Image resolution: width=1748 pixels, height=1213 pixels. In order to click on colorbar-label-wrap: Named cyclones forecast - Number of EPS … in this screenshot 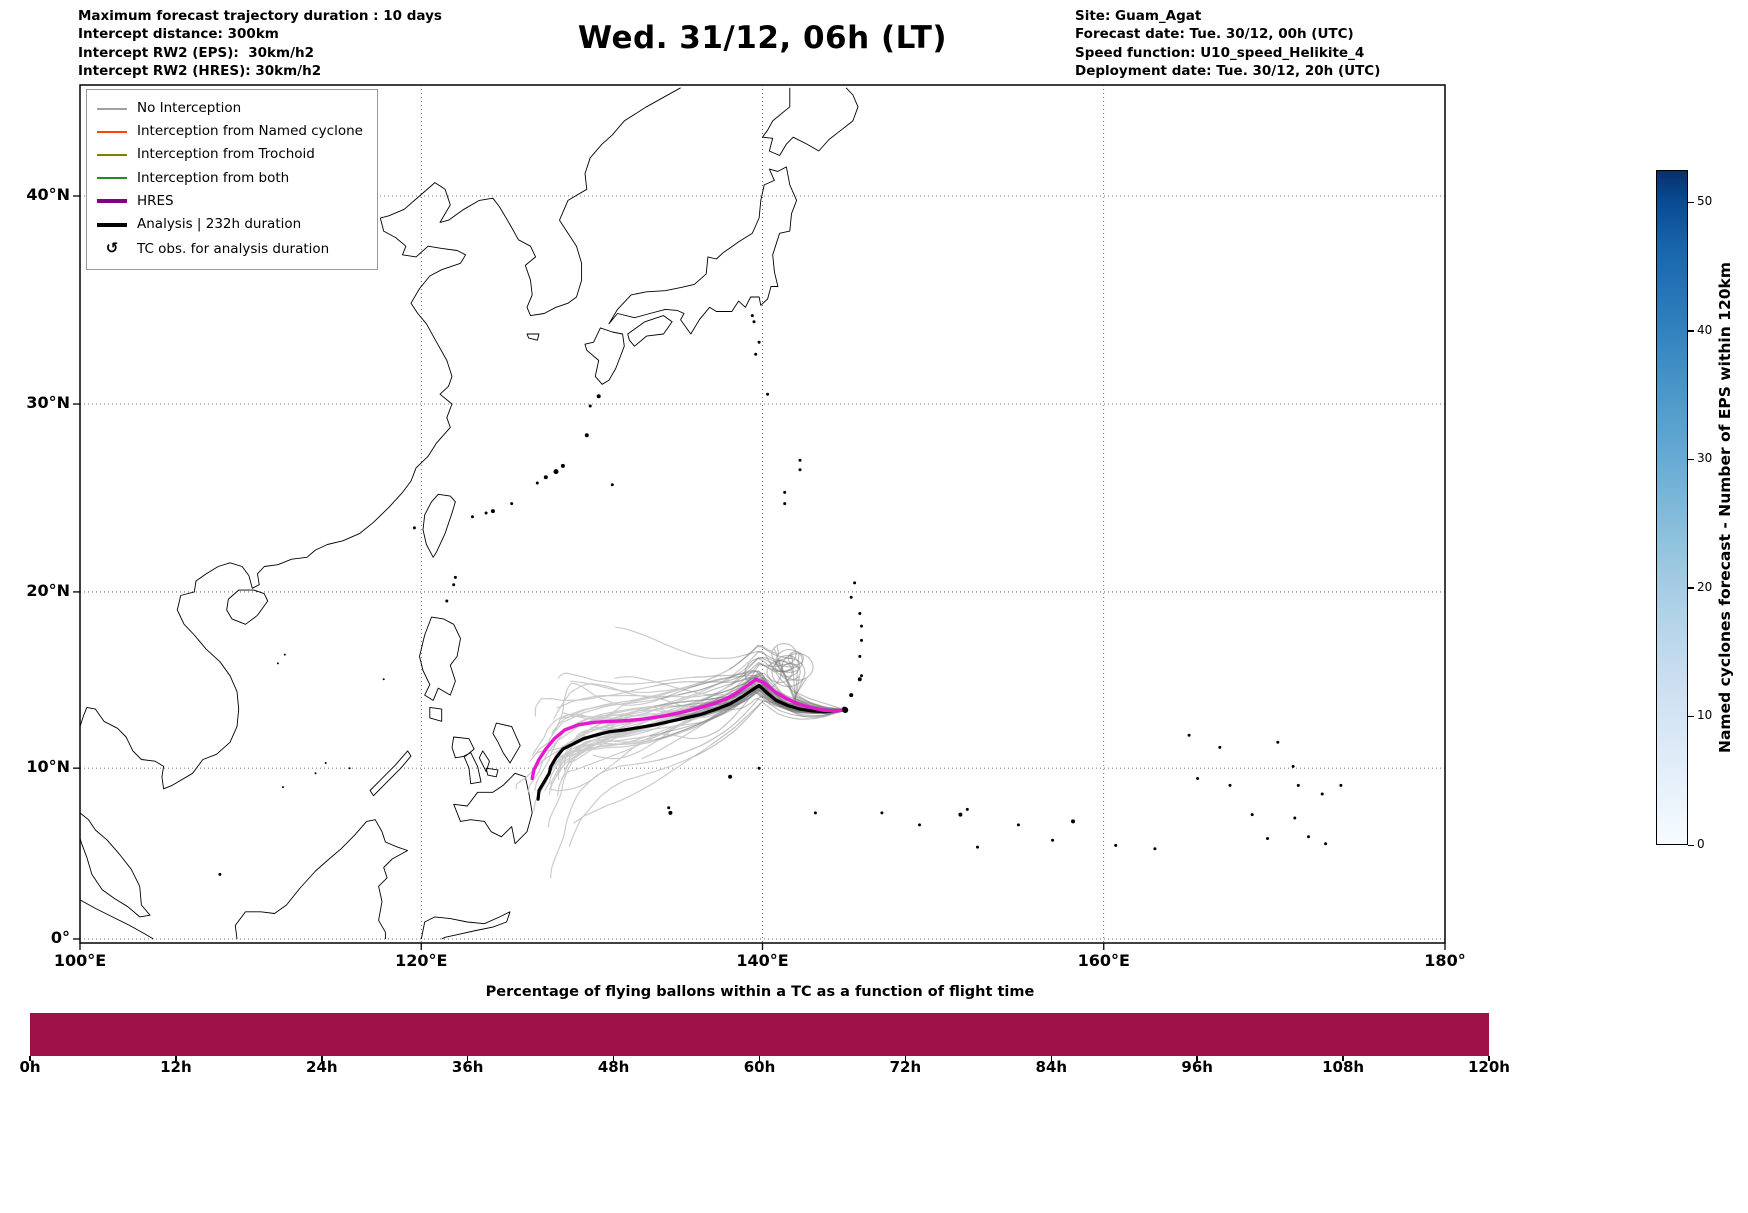, I will do `click(1725, 507)`.